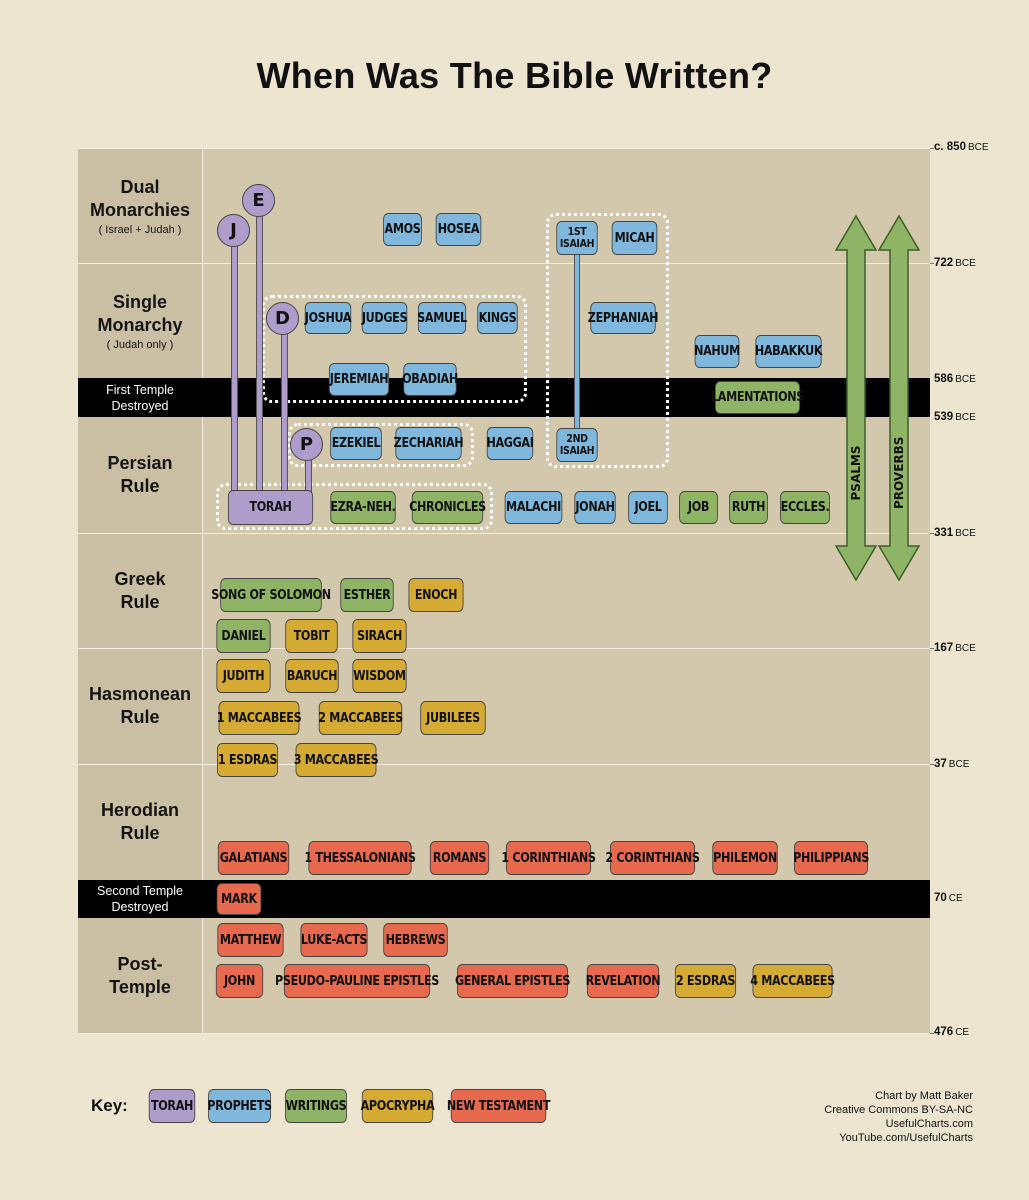 The width and height of the screenshot is (1029, 1200). I want to click on tick-850-bce: c. 850 BCE, so click(961, 147).